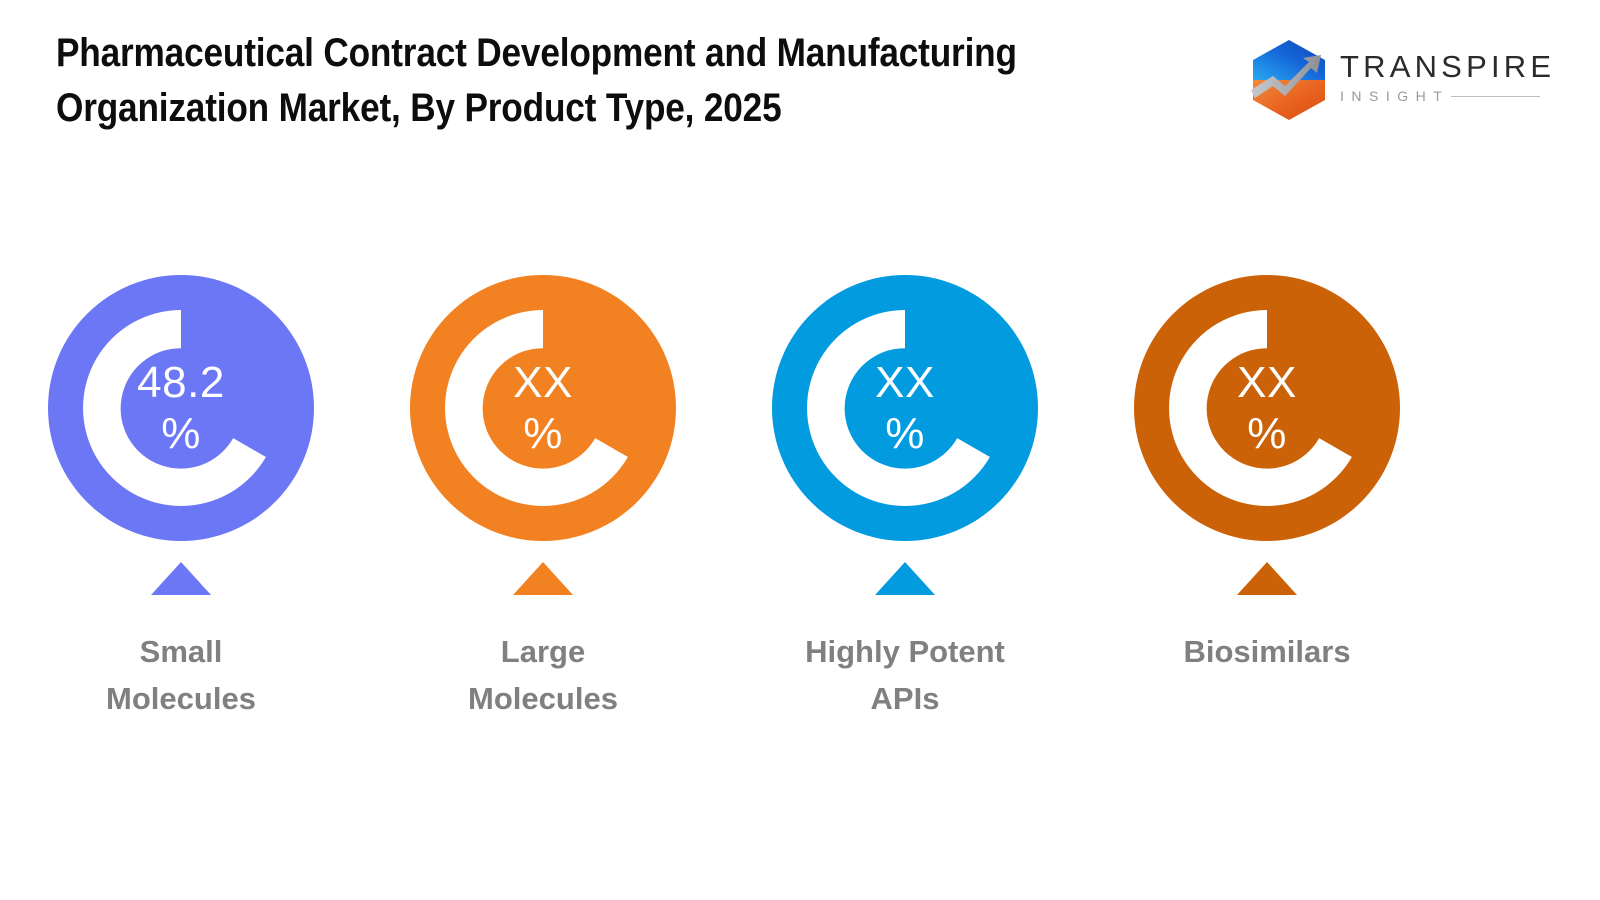  I want to click on donut-chart-1: 48.2 %, so click(181, 408).